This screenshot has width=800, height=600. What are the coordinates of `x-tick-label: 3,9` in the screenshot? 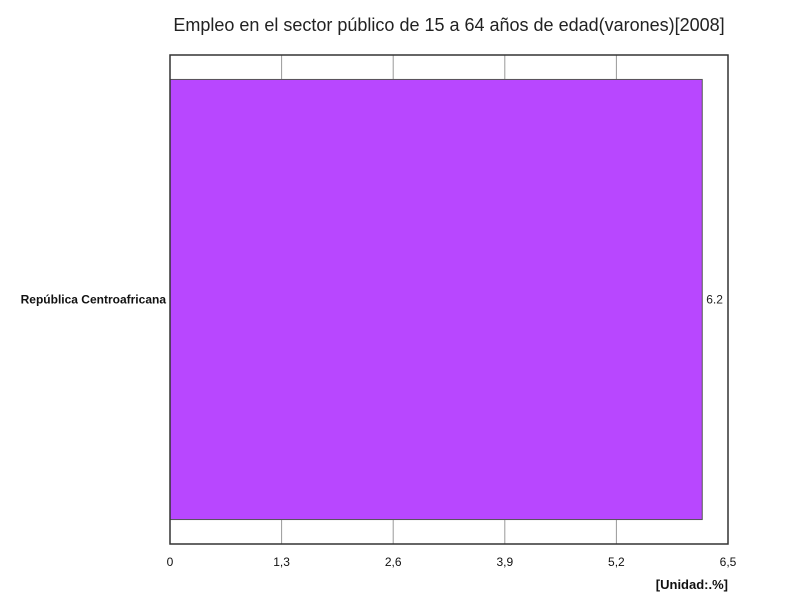 It's located at (504, 562).